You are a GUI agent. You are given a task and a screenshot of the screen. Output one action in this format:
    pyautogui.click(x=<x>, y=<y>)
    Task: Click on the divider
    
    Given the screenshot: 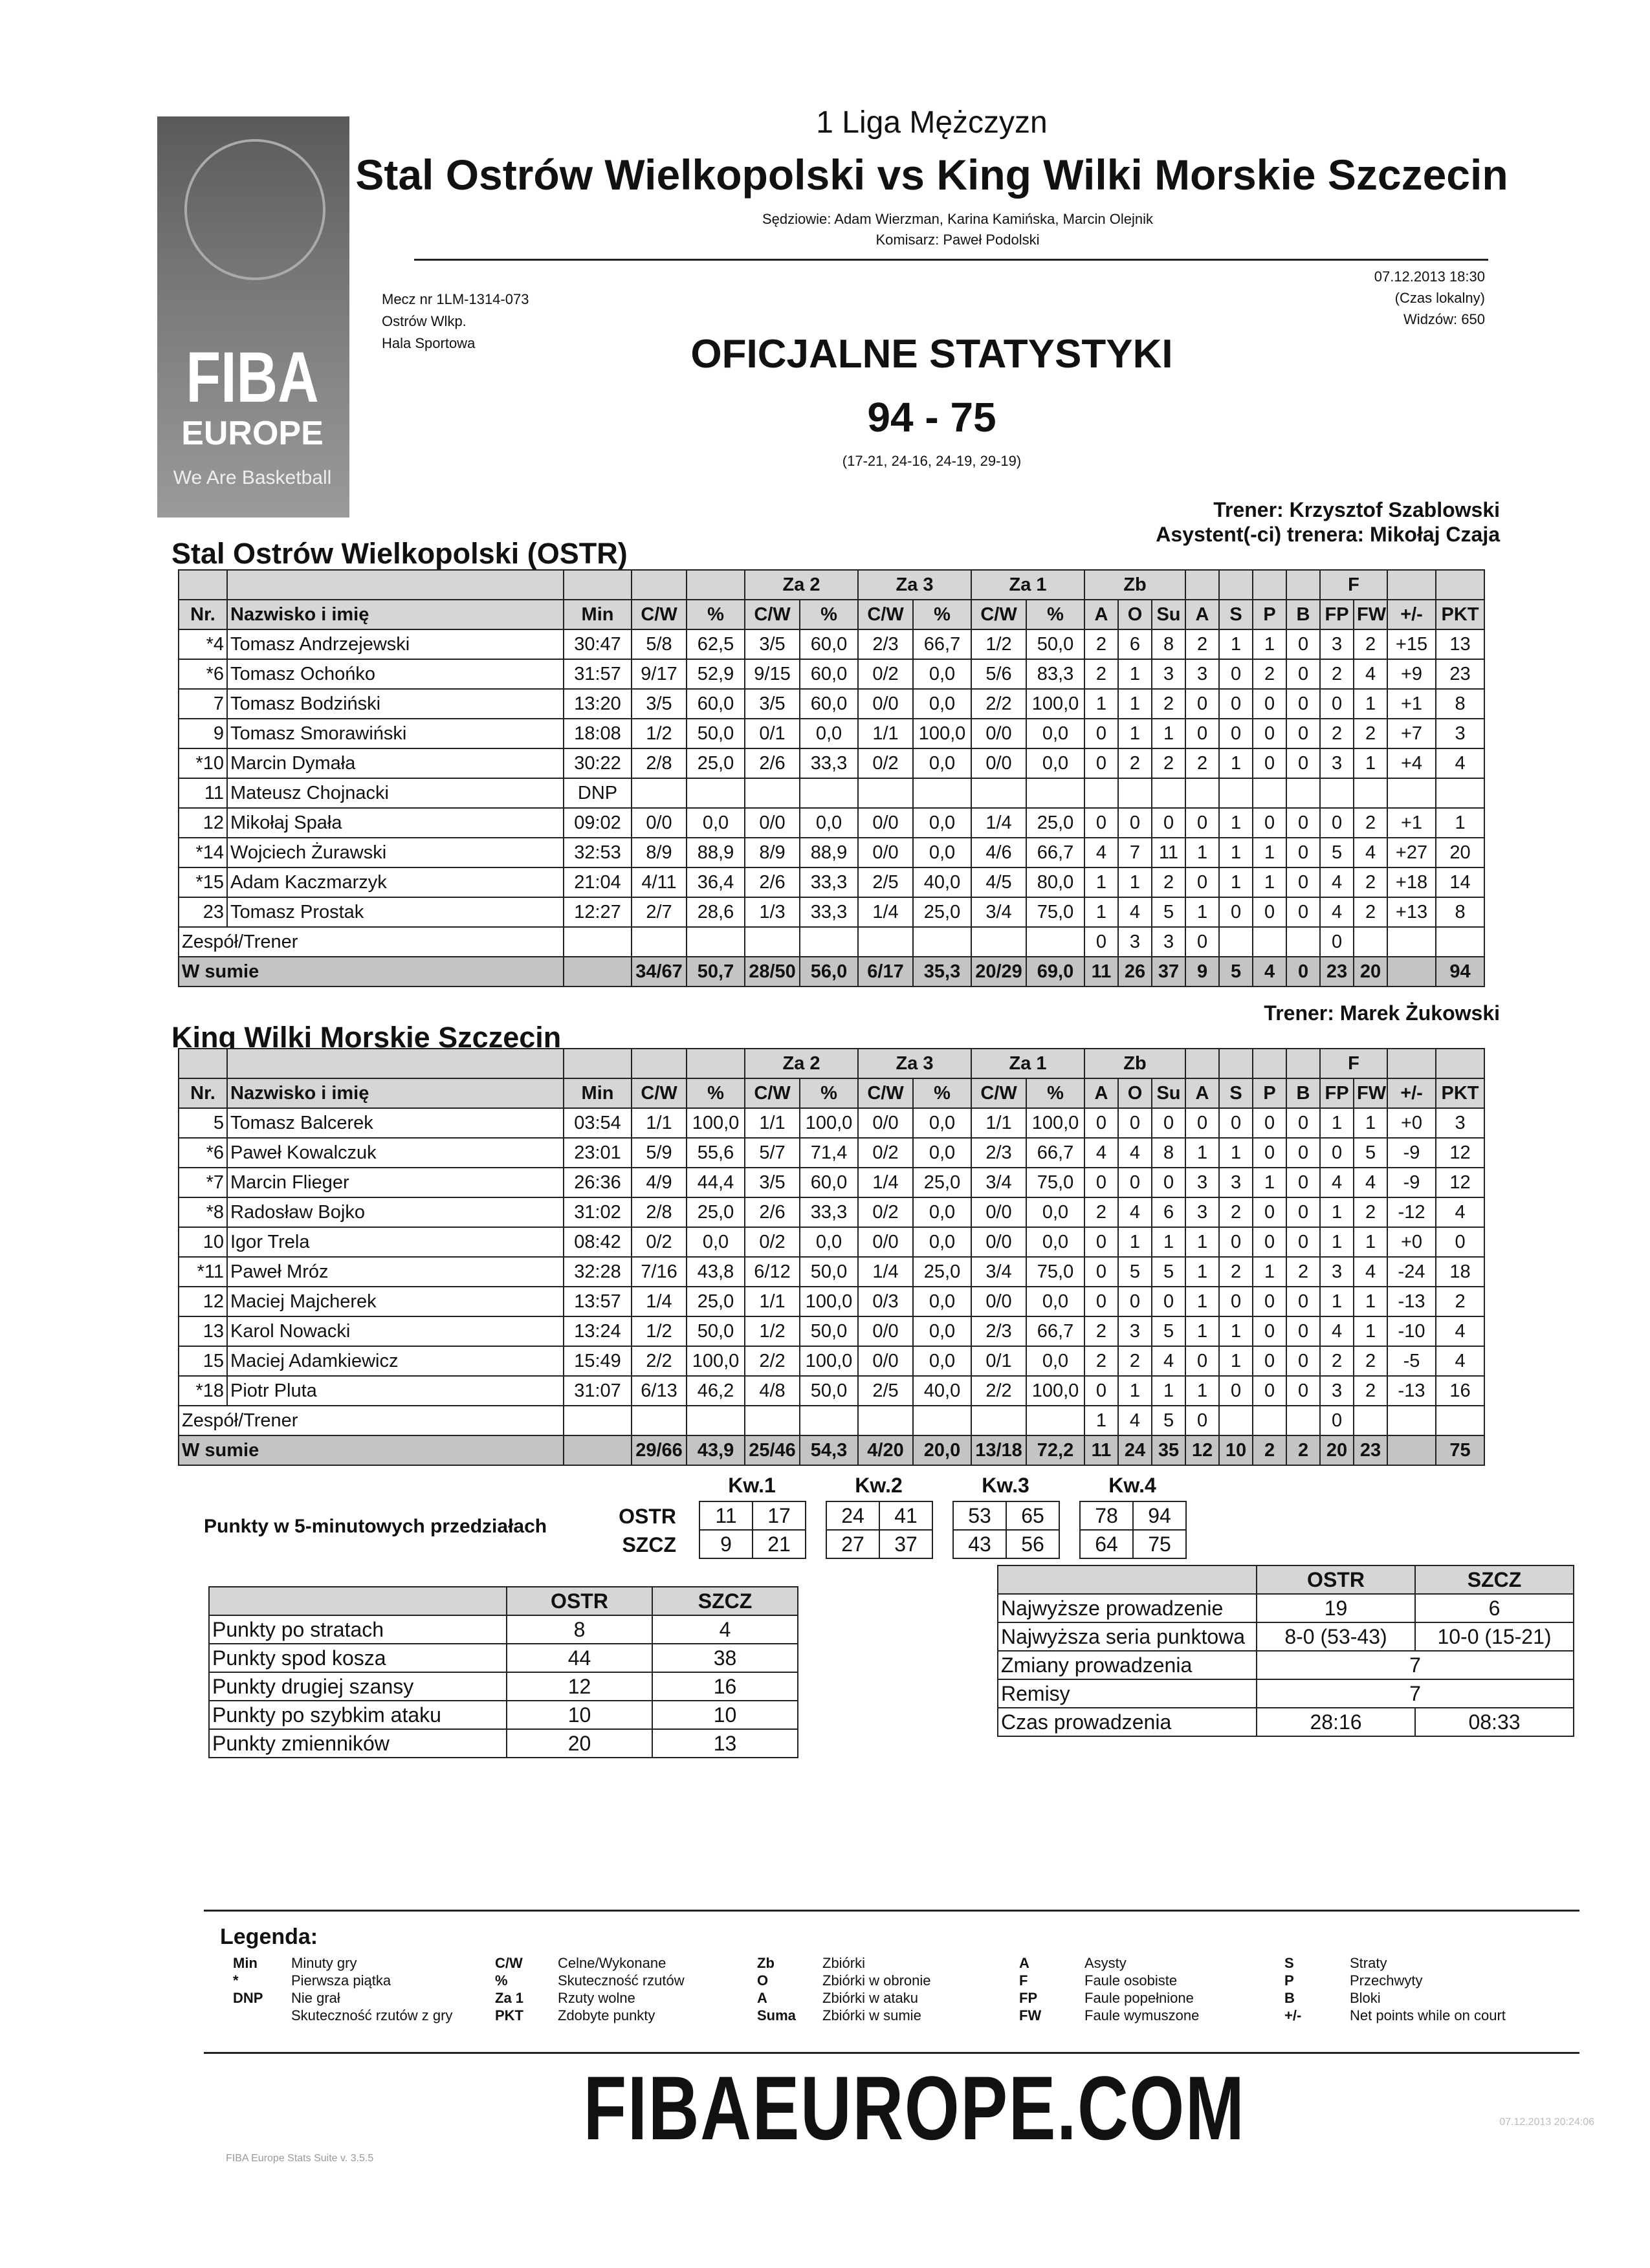 What is the action you would take?
    pyautogui.click(x=951, y=260)
    